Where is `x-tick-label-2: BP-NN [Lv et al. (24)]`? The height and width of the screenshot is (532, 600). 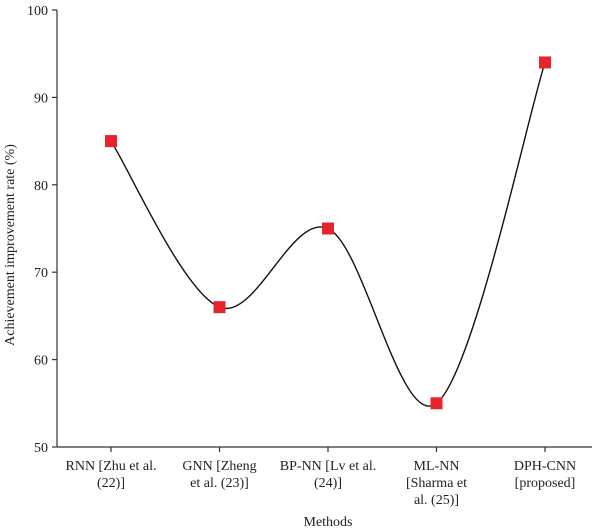
x-tick-label-2: BP-NN [Lv et al. (24)] is located at coordinates (328, 475).